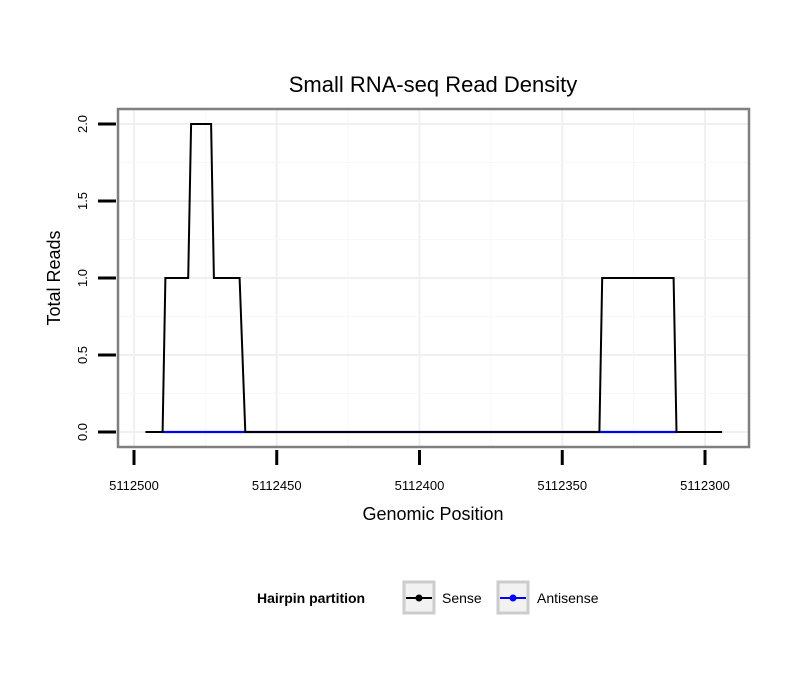 The height and width of the screenshot is (690, 810). I want to click on chart-title: Small RNA-seq Read Density, so click(433, 84).